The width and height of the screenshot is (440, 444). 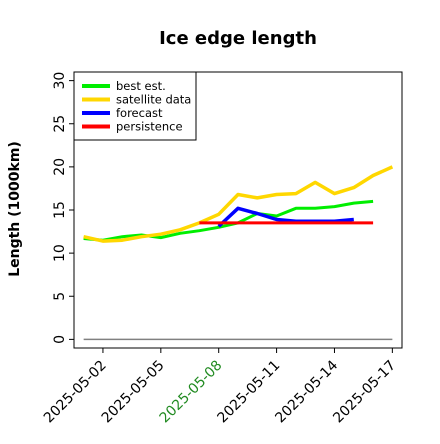 I want to click on y-tick-label: 20, so click(x=60, y=167).